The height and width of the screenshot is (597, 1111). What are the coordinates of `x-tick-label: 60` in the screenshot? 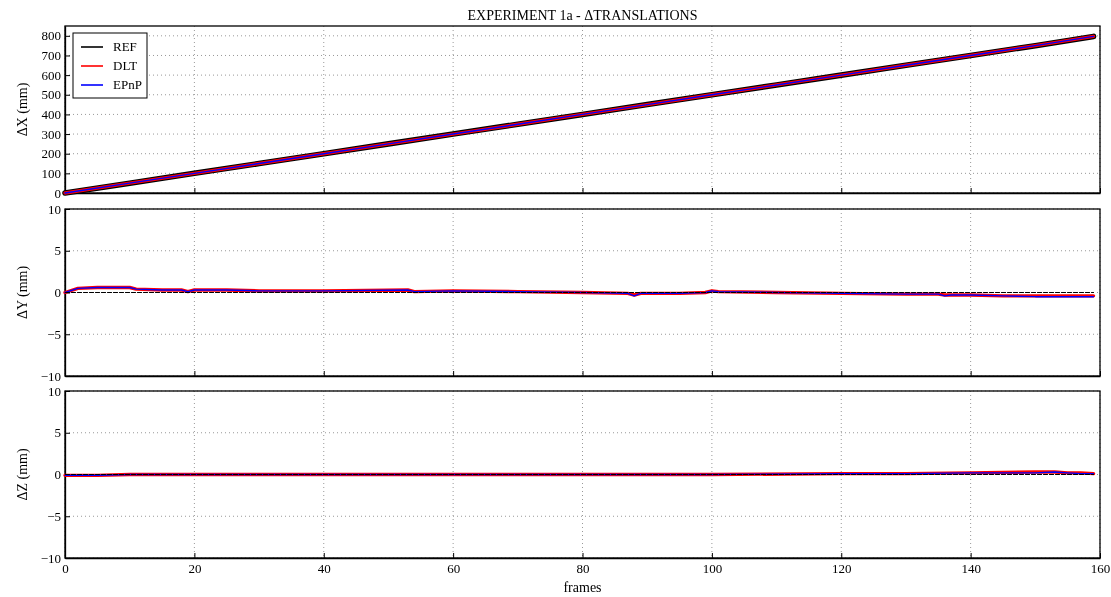 It's located at (454, 569).